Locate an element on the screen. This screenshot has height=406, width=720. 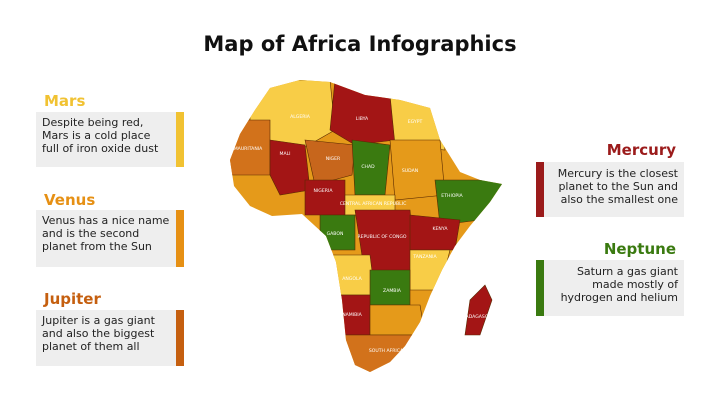
card-heading: Mercury is located at coordinates (641, 150).